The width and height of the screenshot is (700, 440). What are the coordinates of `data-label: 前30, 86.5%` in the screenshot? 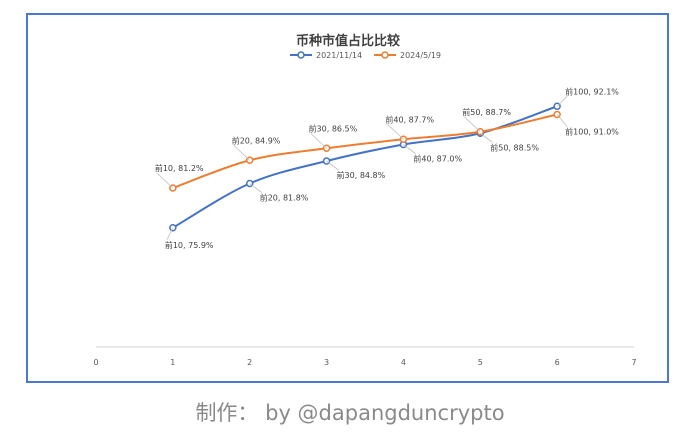 It's located at (333, 128).